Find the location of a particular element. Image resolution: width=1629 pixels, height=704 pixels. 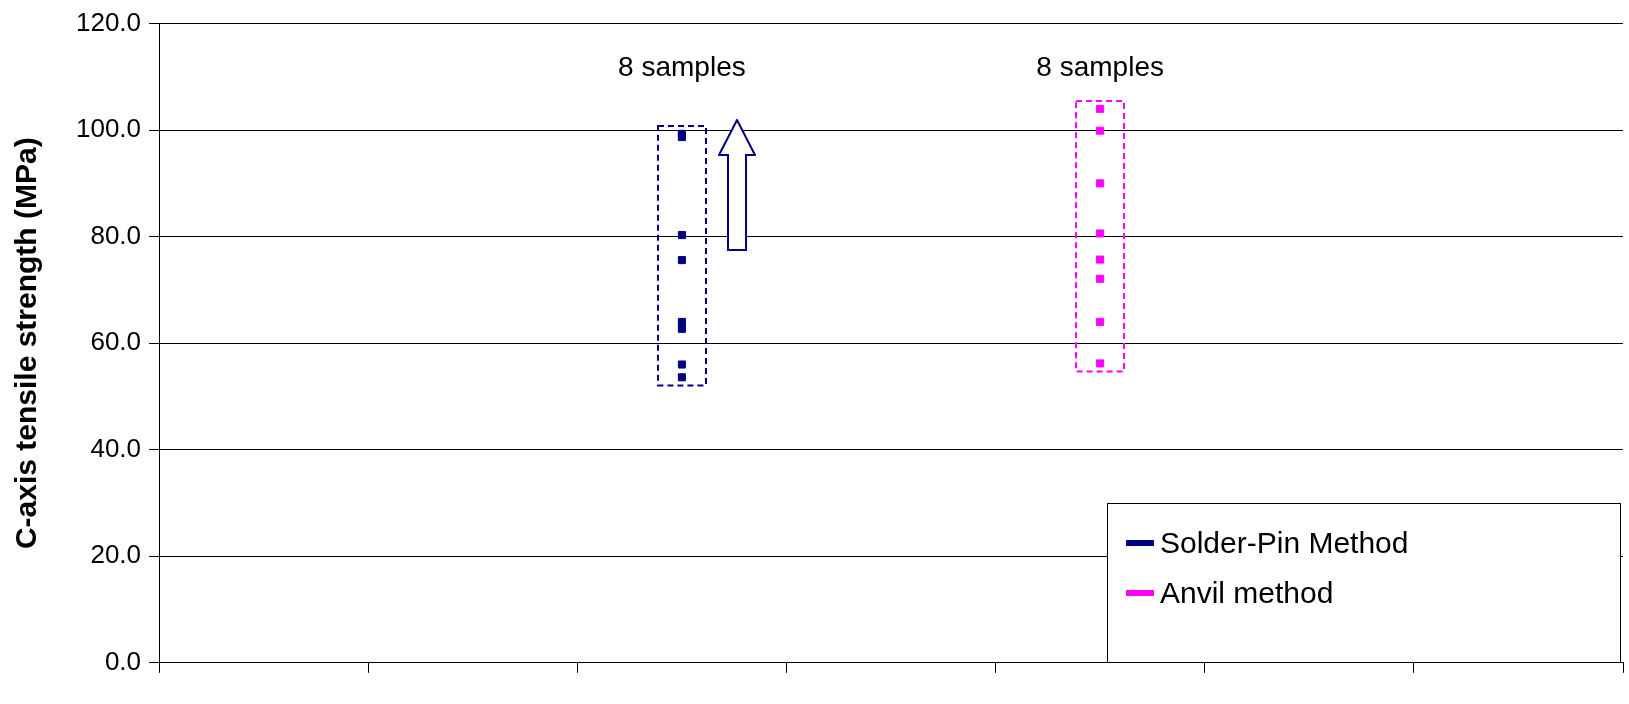

y-axis-title: C-axis tensile strength (MPa) is located at coordinates (26, 343).